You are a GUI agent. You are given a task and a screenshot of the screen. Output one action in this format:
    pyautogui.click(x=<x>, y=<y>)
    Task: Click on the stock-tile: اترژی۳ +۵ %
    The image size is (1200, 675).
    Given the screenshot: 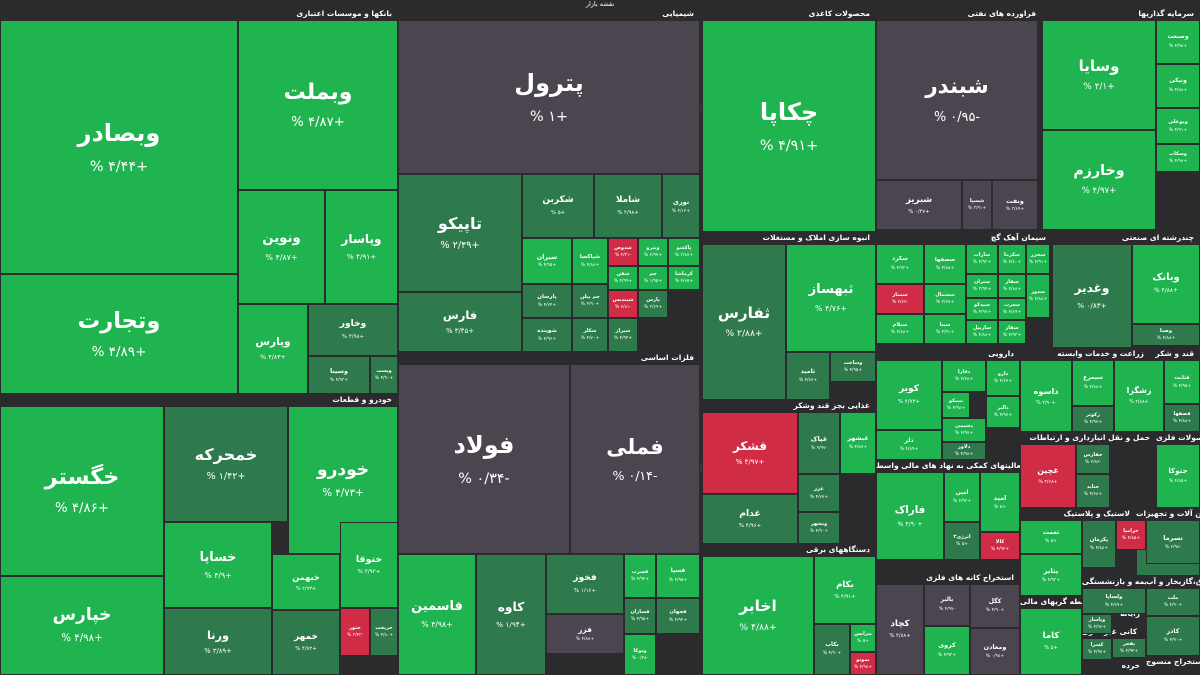 What is the action you would take?
    pyautogui.click(x=962, y=541)
    